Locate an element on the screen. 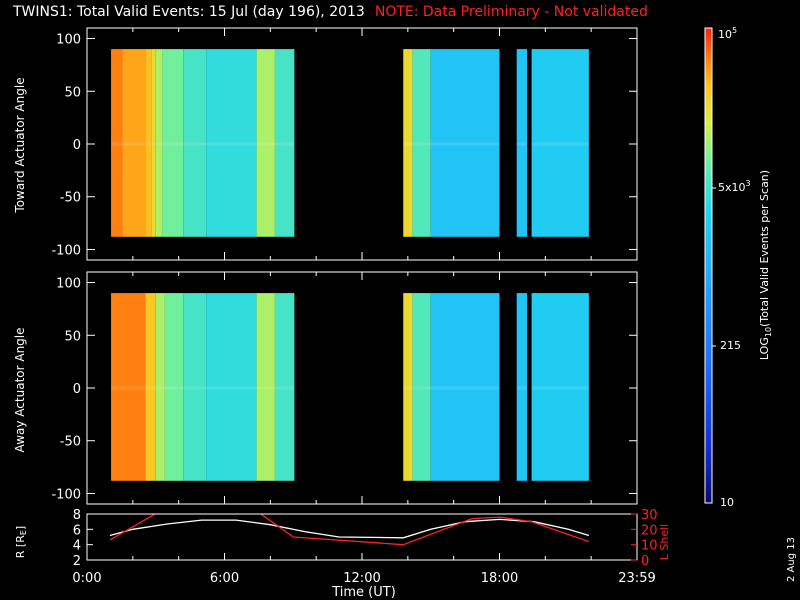 This screenshot has width=800, height=600. toward-ylabel: Toward Actuator Angle is located at coordinates (20, 145).